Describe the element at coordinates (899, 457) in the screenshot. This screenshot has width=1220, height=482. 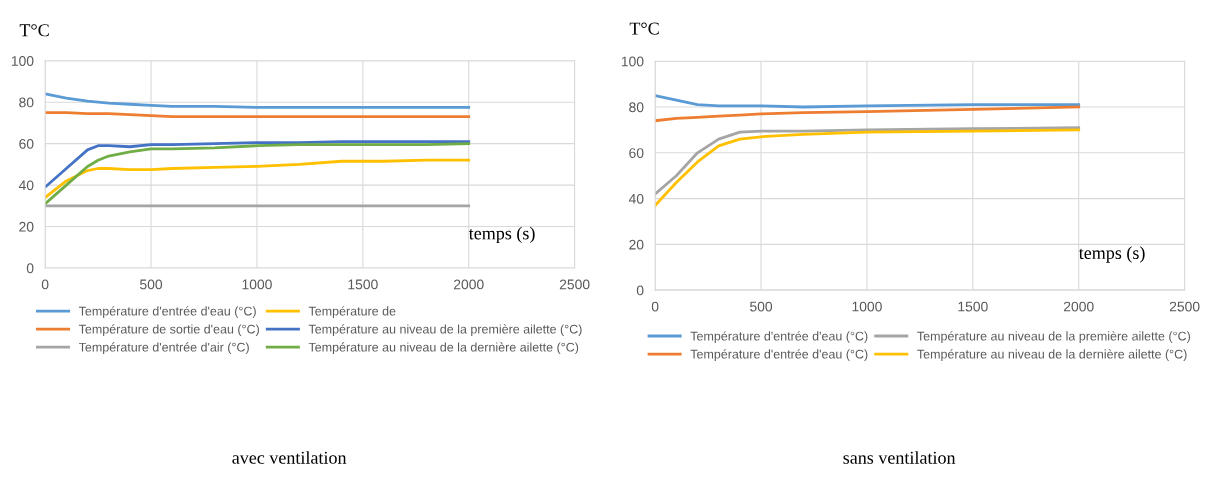
I see `text: sans ventilation` at that location.